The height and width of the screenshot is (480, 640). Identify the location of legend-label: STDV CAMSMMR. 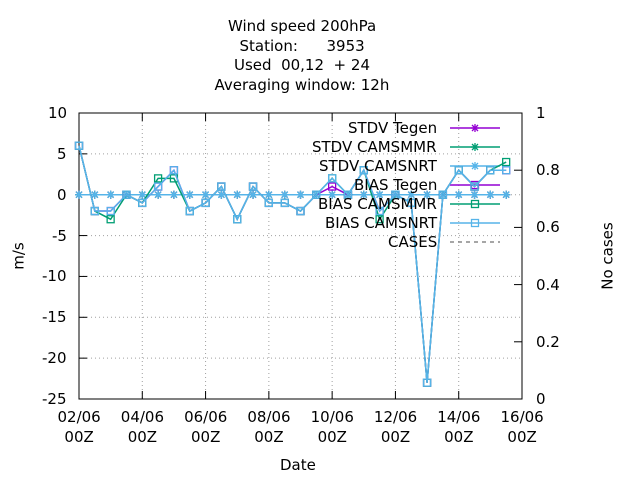
(374, 147).